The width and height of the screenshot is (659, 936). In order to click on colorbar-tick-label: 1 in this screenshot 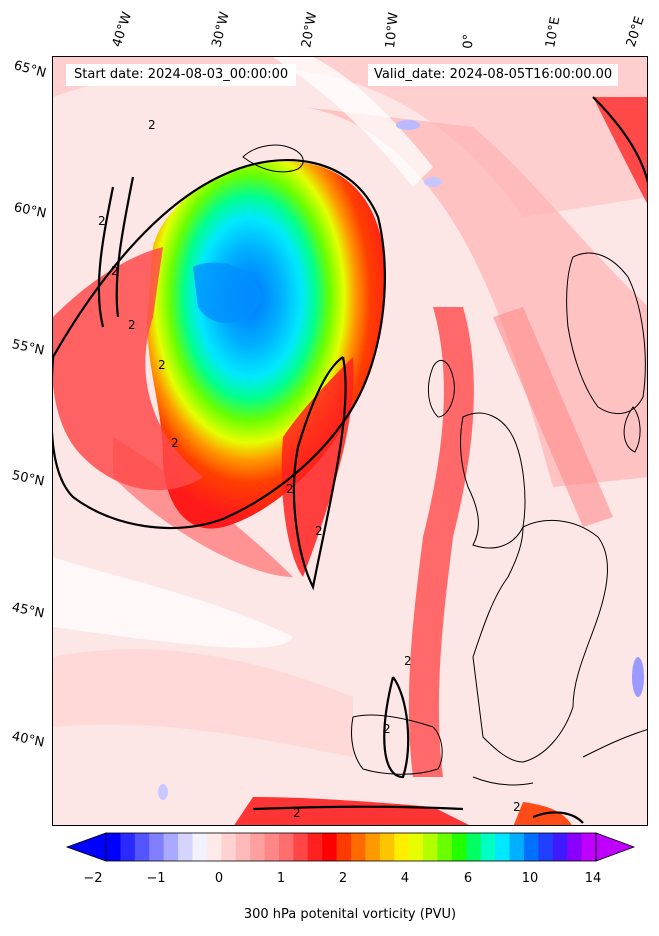, I will do `click(281, 878)`.